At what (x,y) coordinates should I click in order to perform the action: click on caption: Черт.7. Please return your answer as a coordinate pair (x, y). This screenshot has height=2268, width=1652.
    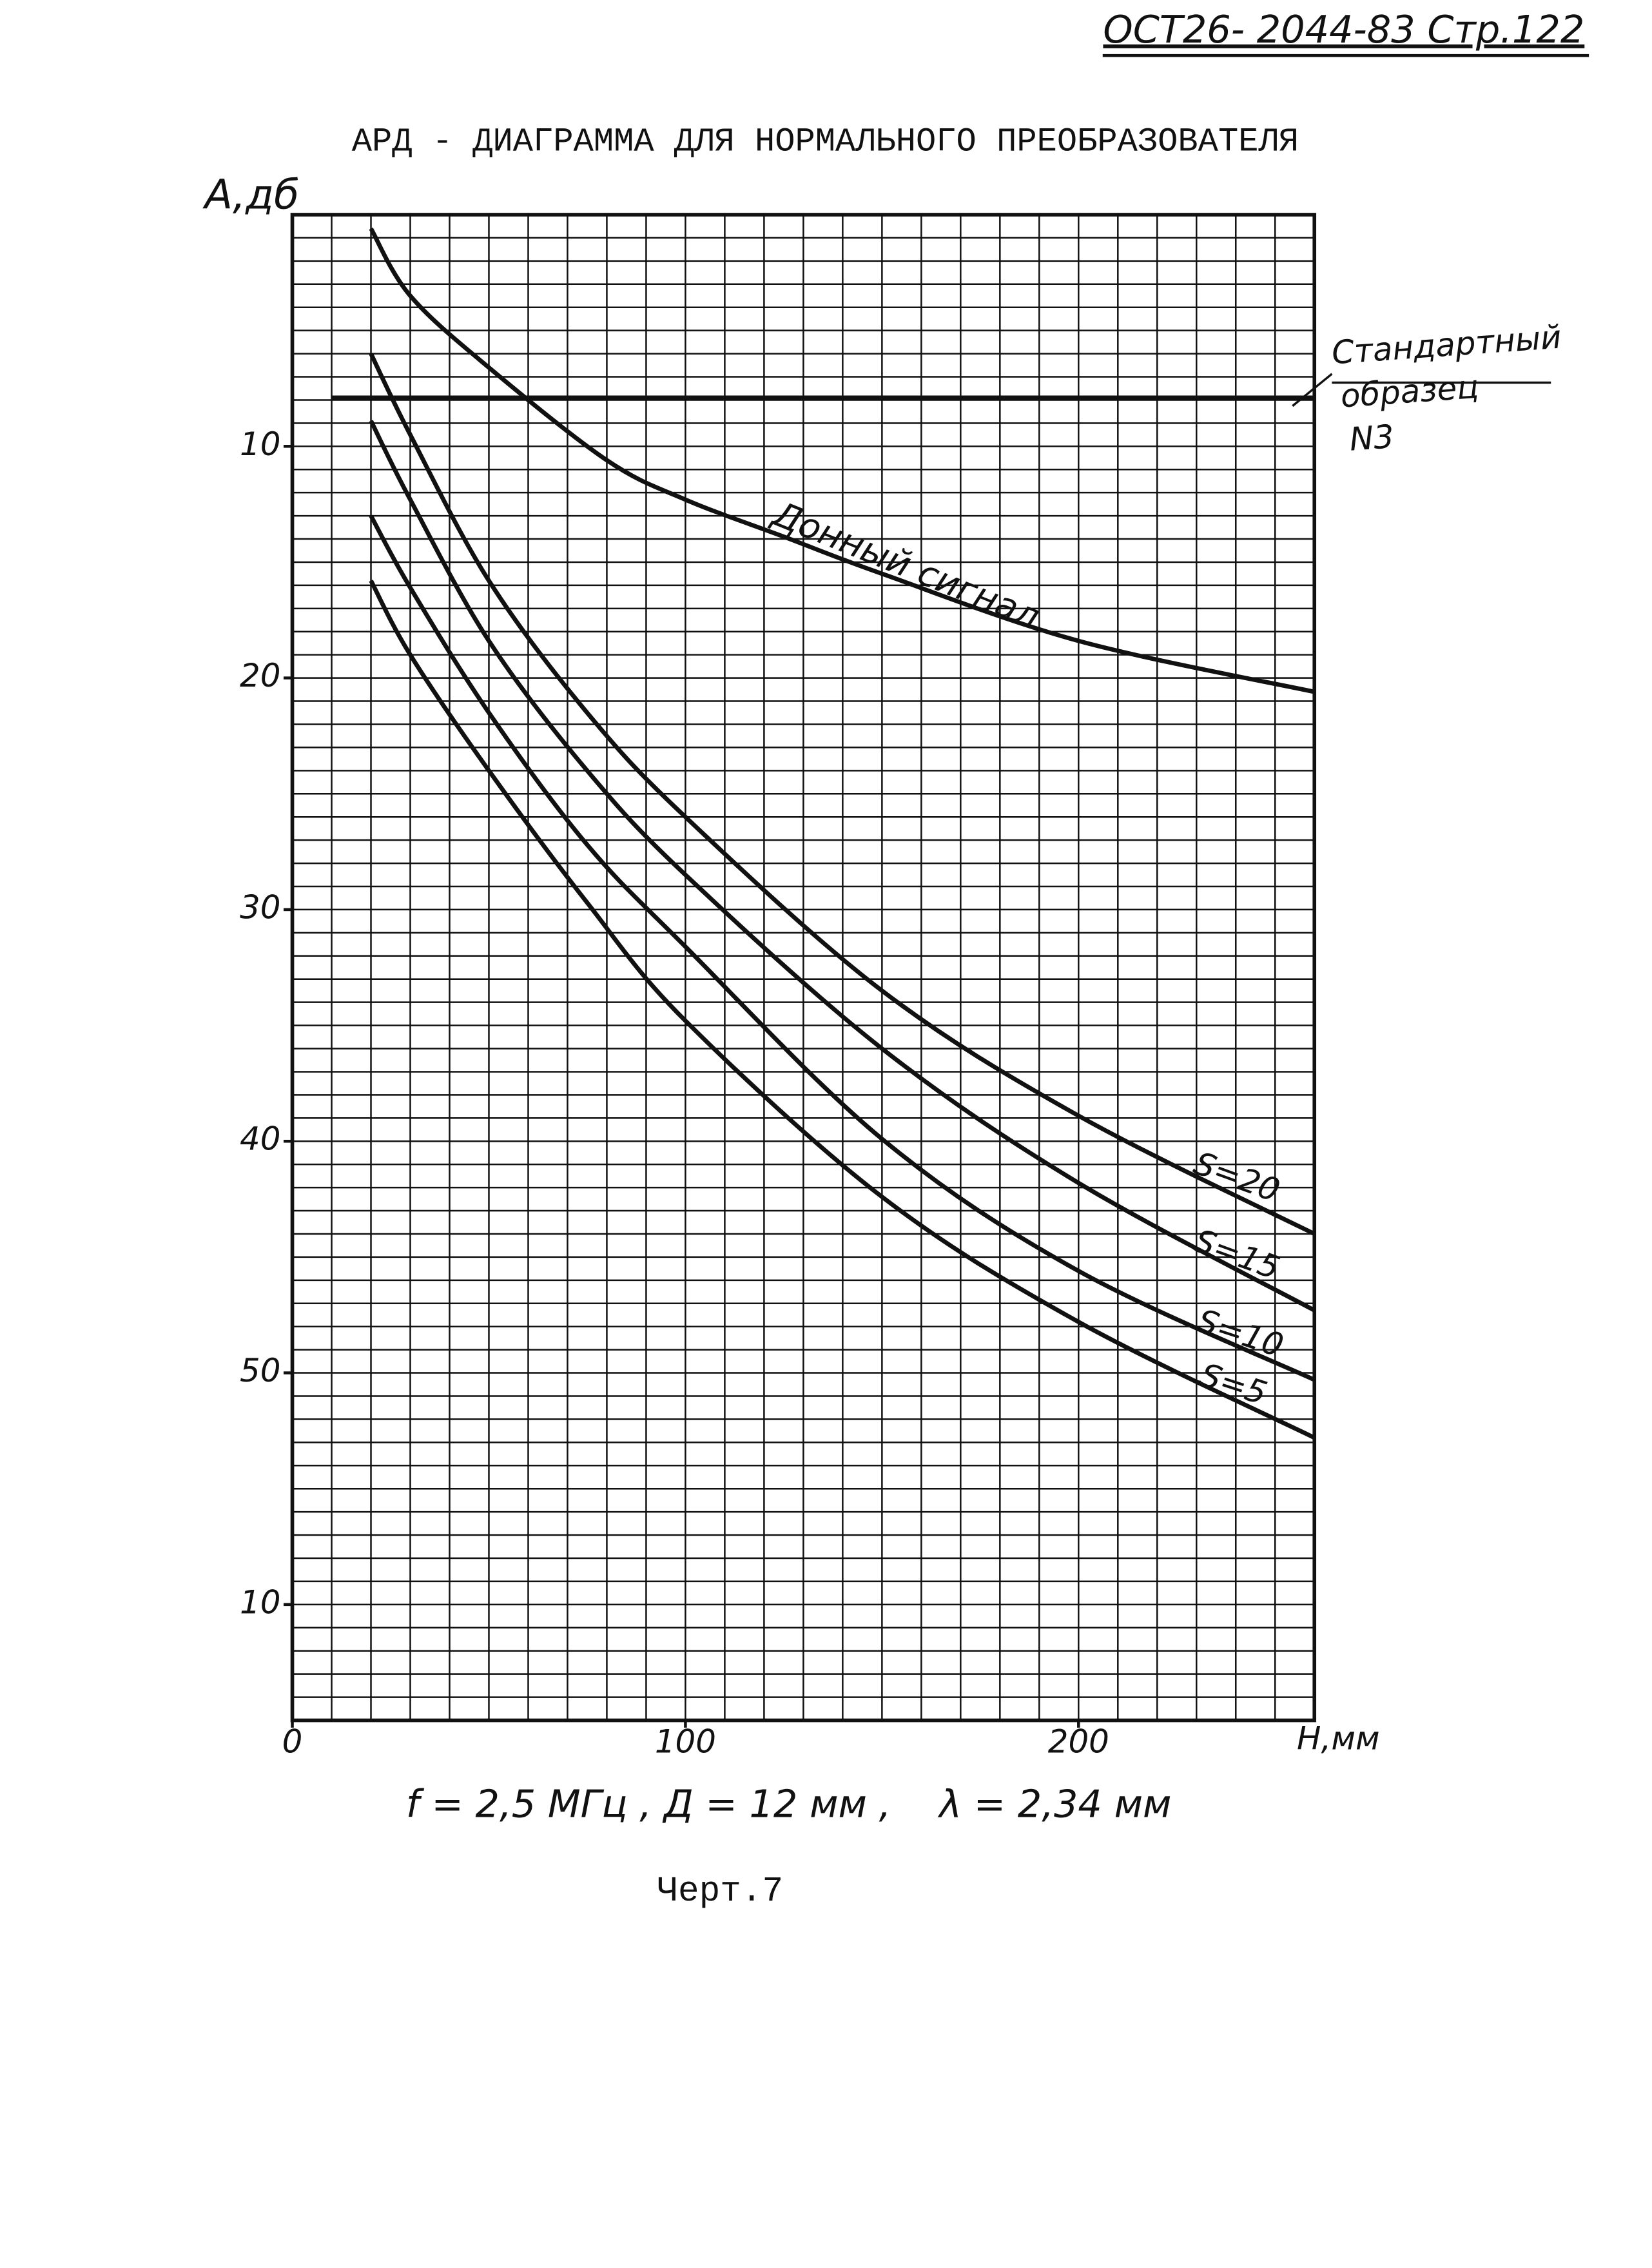
    Looking at the image, I should click on (720, 1891).